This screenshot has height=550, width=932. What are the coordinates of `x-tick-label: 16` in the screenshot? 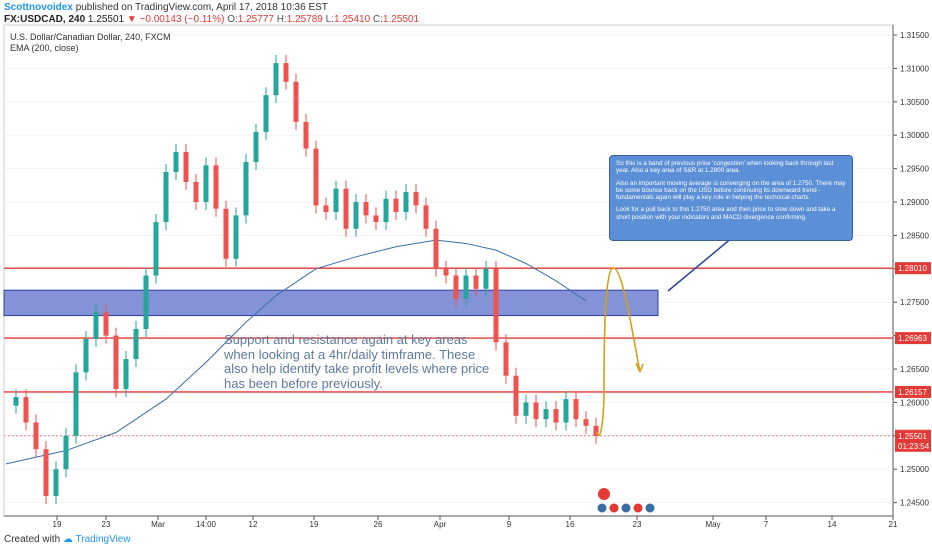 It's located at (570, 524).